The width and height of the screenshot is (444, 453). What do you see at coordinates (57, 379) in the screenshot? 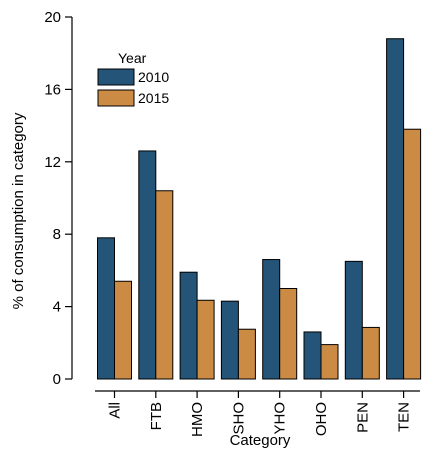
I see `y-tick-label-0: 0` at bounding box center [57, 379].